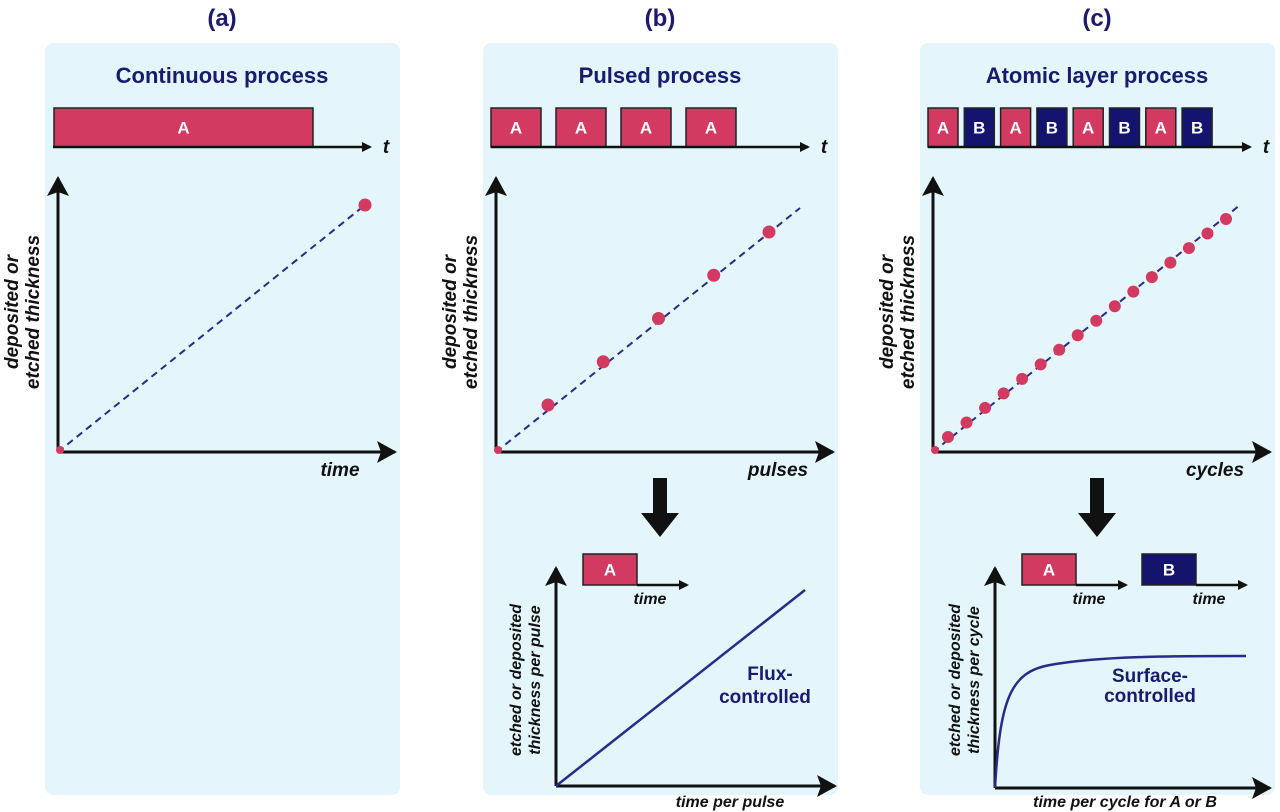 This screenshot has height=812, width=1280. What do you see at coordinates (777, 470) in the screenshot?
I see `x-axis-label: pulses` at bounding box center [777, 470].